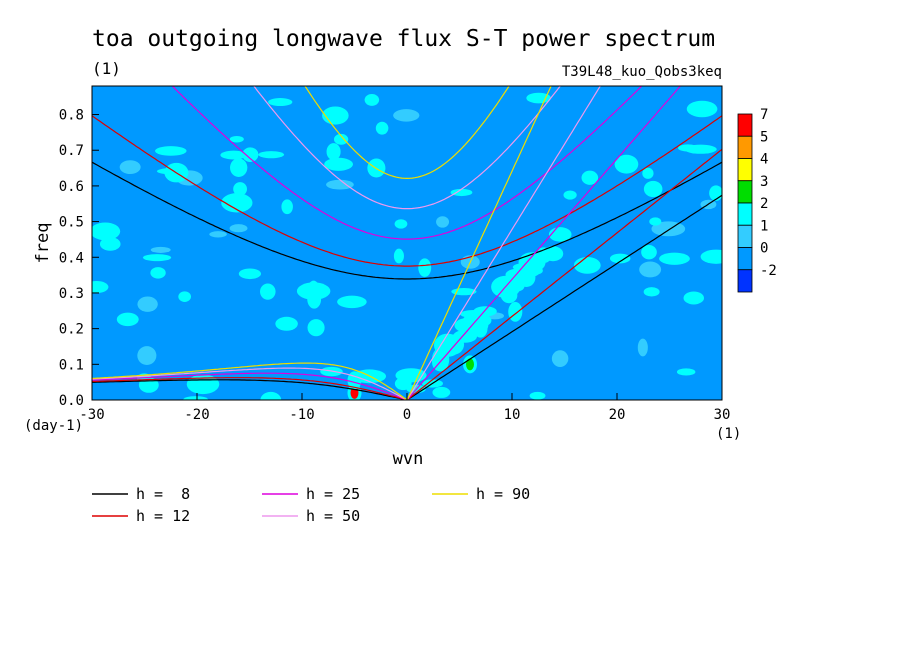 This screenshot has height=658, width=904. What do you see at coordinates (408, 459) in the screenshot?
I see `x-axis-label: wvn` at bounding box center [408, 459].